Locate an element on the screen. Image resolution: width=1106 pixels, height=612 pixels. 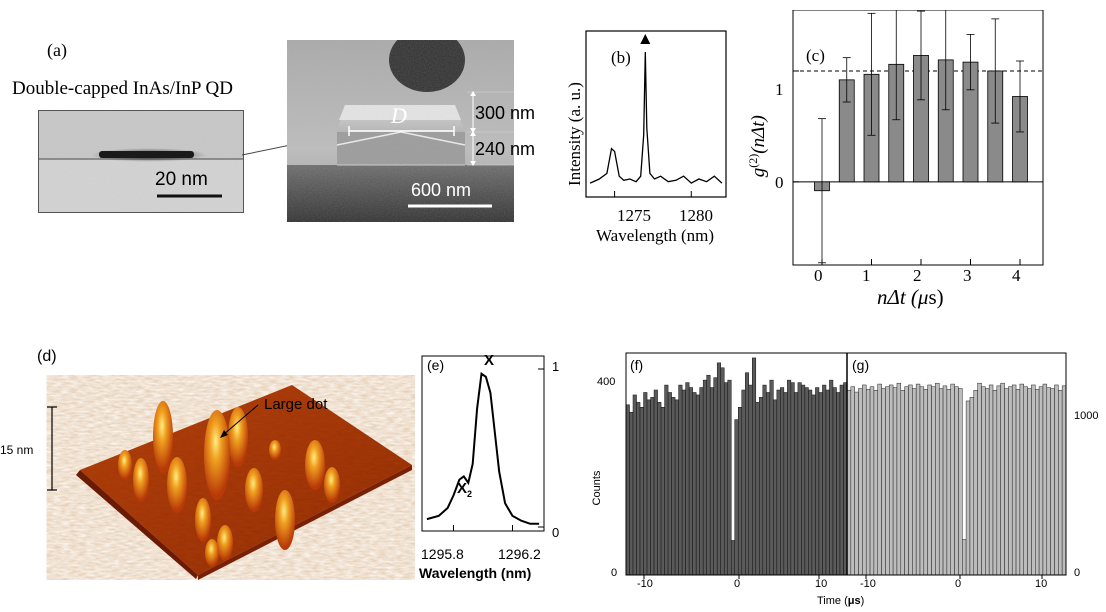
panel-c-xtick-2: 2 is located at coordinates (917, 275).